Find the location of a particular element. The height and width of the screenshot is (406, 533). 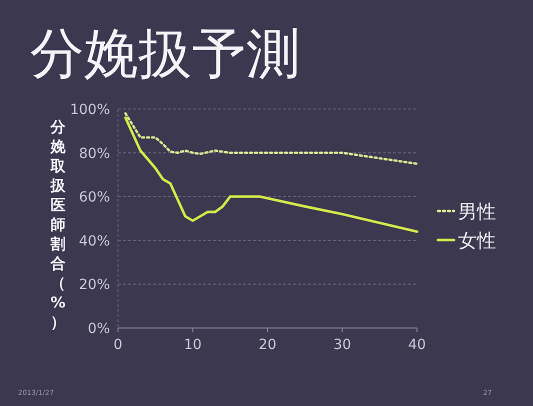

x-tick-label: 20 is located at coordinates (267, 345).